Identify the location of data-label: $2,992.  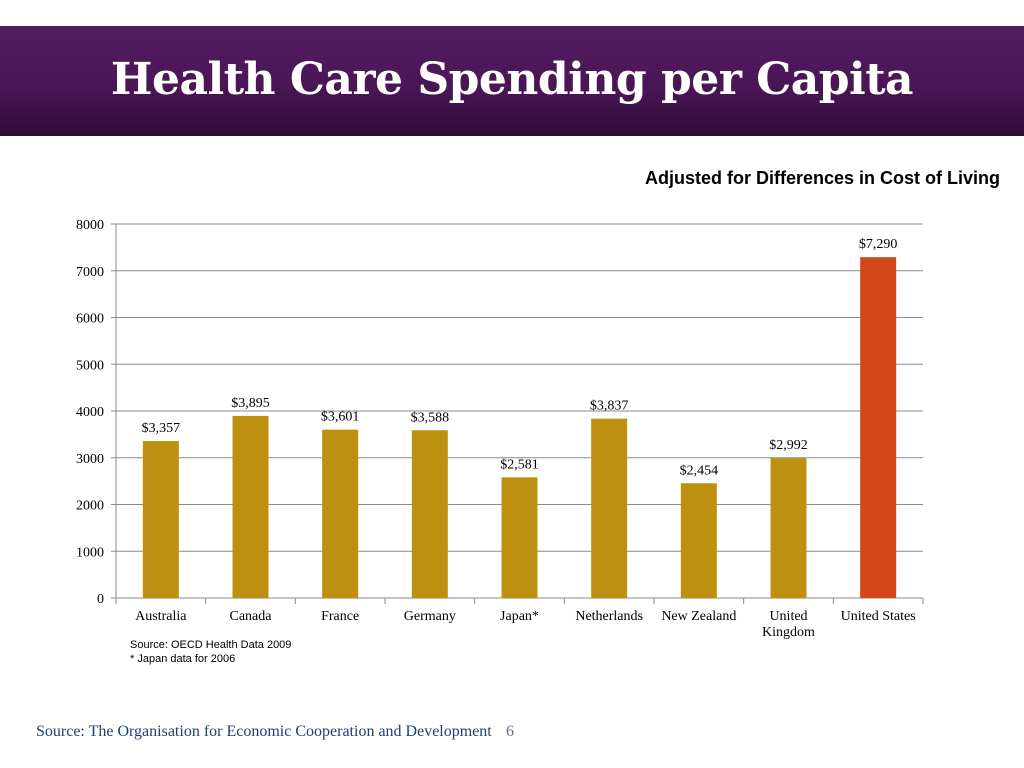
(788, 445).